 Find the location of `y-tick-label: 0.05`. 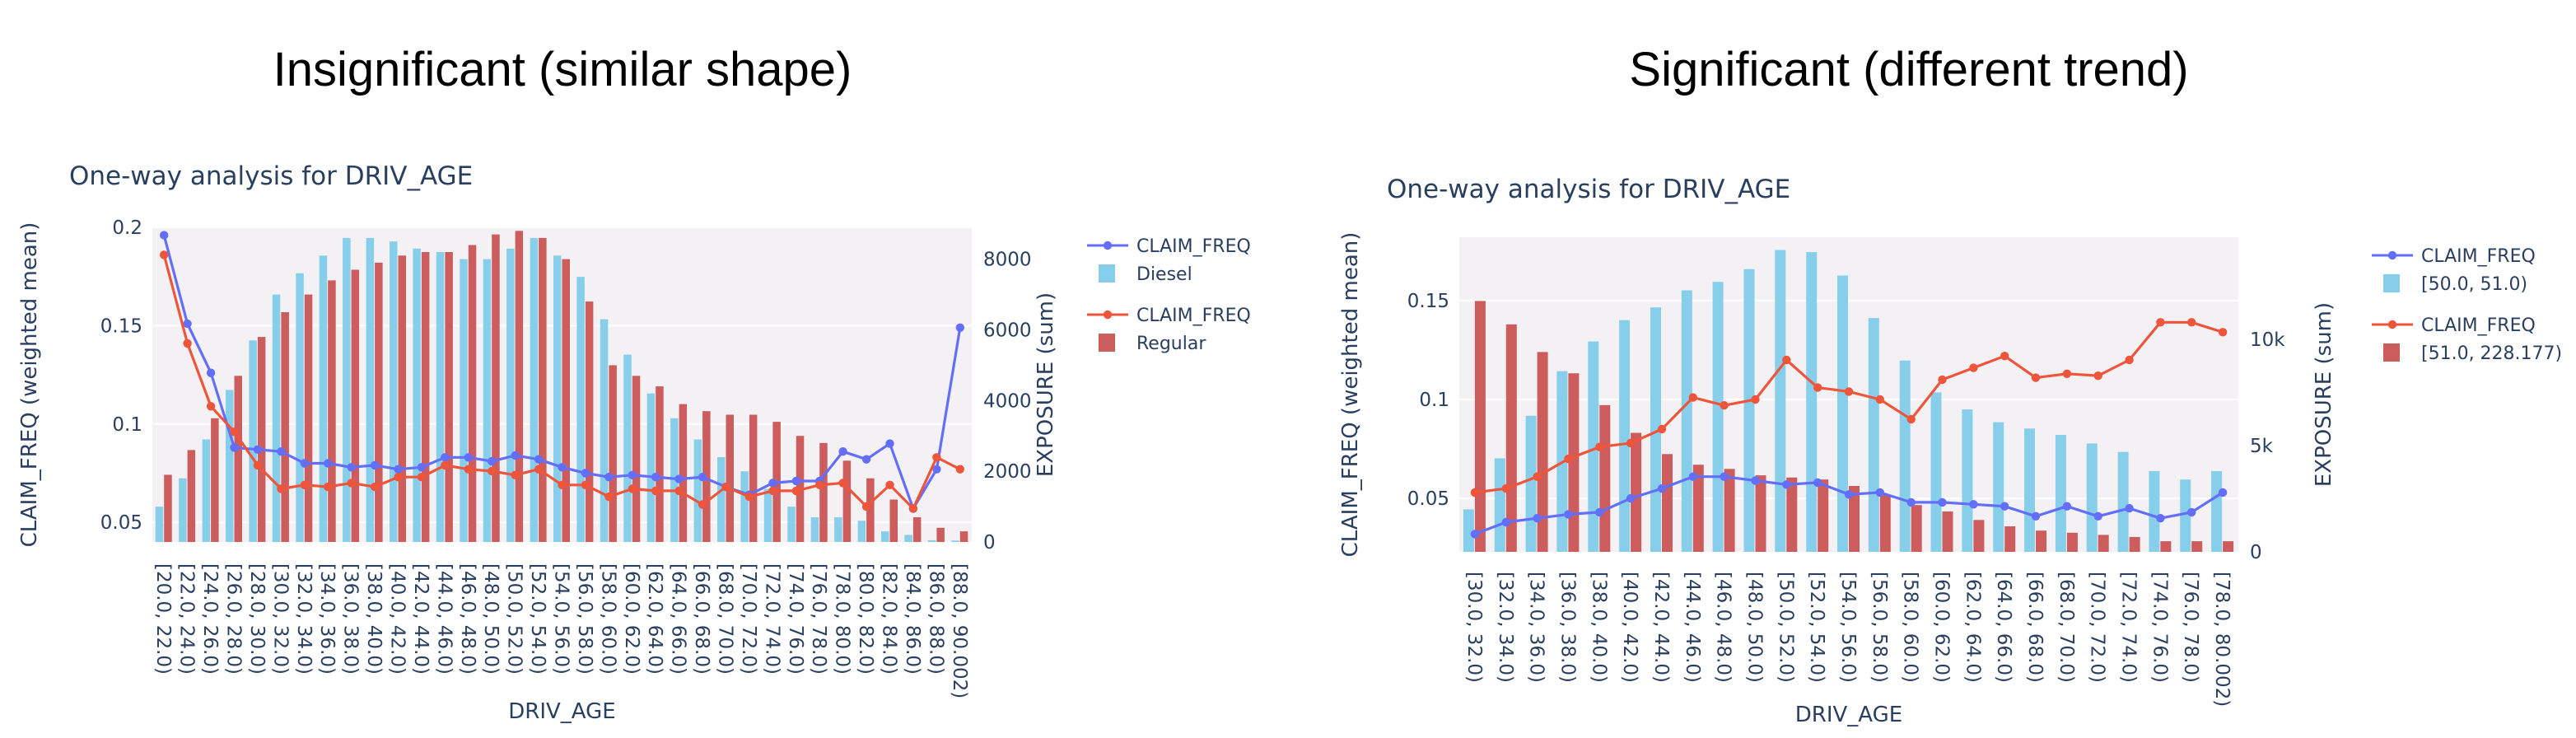

y-tick-label: 0.05 is located at coordinates (1428, 499).